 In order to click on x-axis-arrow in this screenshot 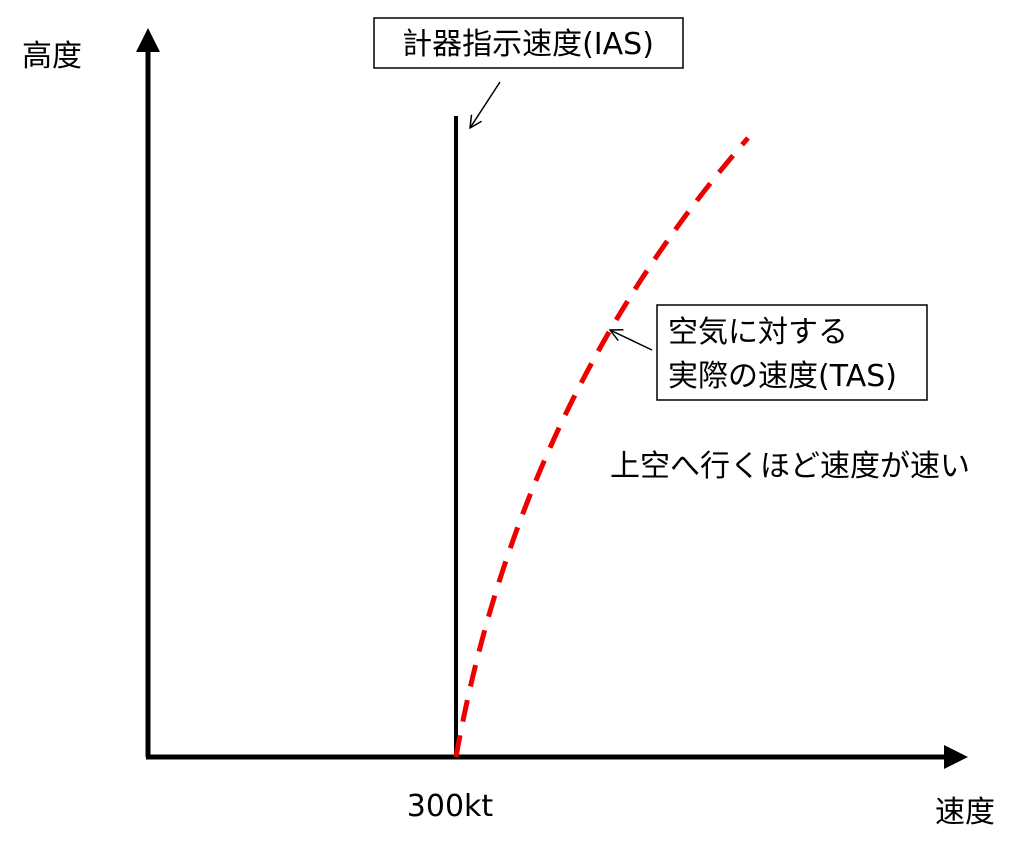, I will do `click(956, 757)`.